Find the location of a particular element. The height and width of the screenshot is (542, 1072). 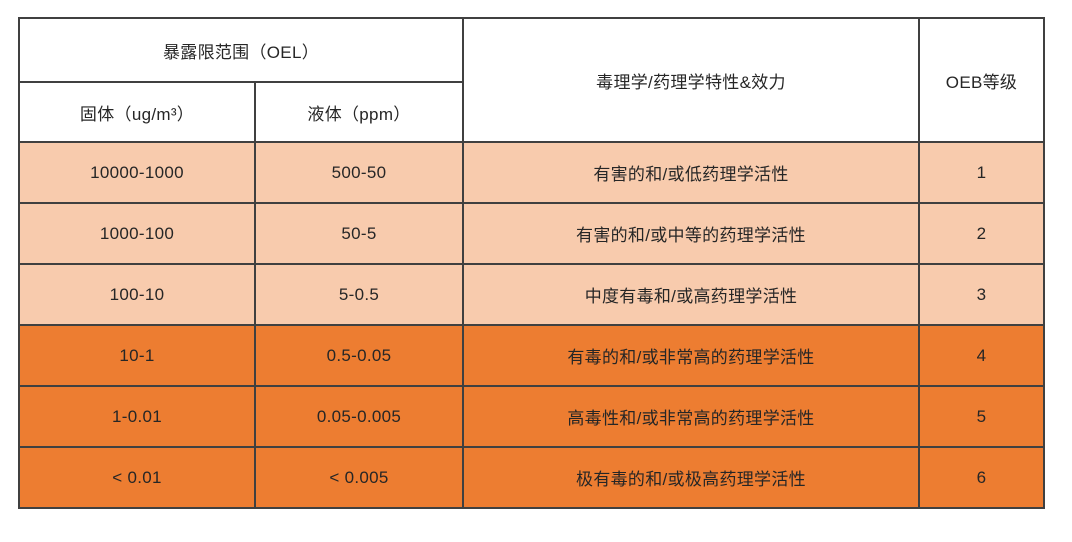

table-row-oeb5: 1-0.01 0.05-0.005 高毒性和/或非常高的药理学活性 5 is located at coordinates (531, 416).